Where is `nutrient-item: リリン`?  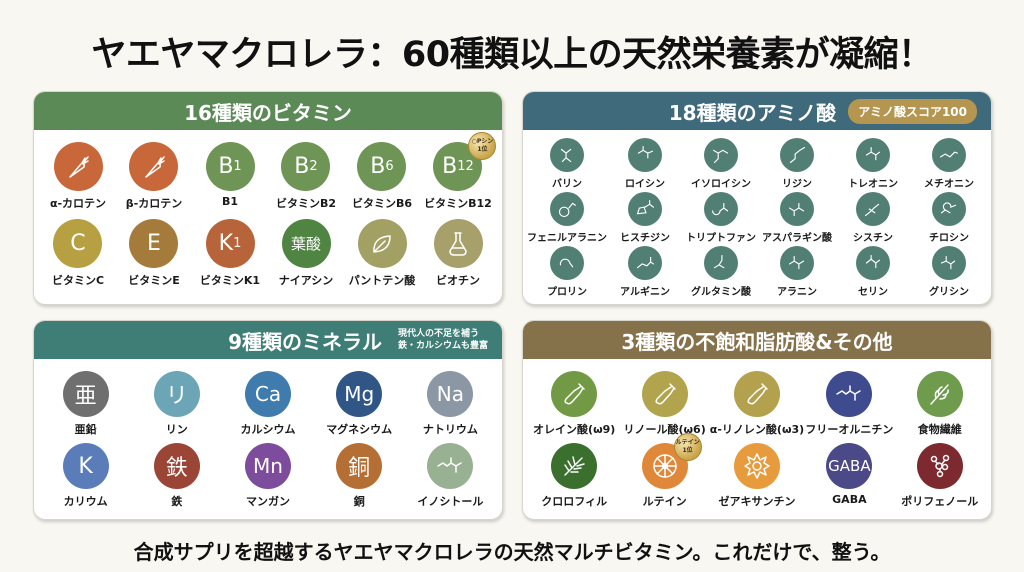 nutrient-item: リリン is located at coordinates (176, 404).